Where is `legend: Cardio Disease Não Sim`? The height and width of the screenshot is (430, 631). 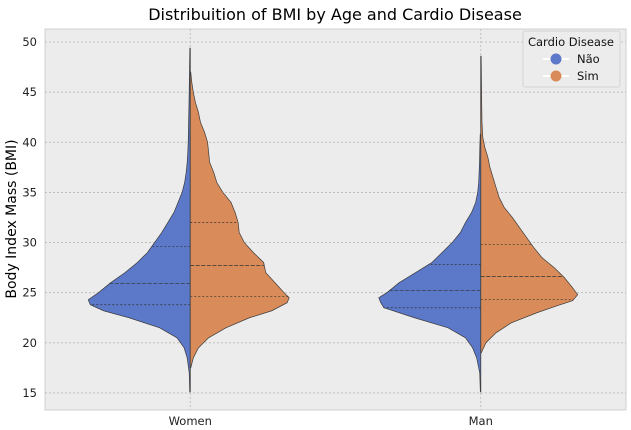 legend: Cardio Disease Não Sim is located at coordinates (571, 59).